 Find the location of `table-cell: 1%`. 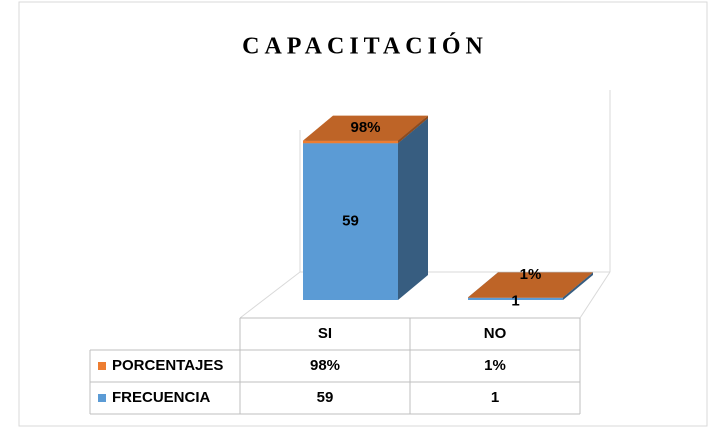

table-cell: 1% is located at coordinates (495, 365).